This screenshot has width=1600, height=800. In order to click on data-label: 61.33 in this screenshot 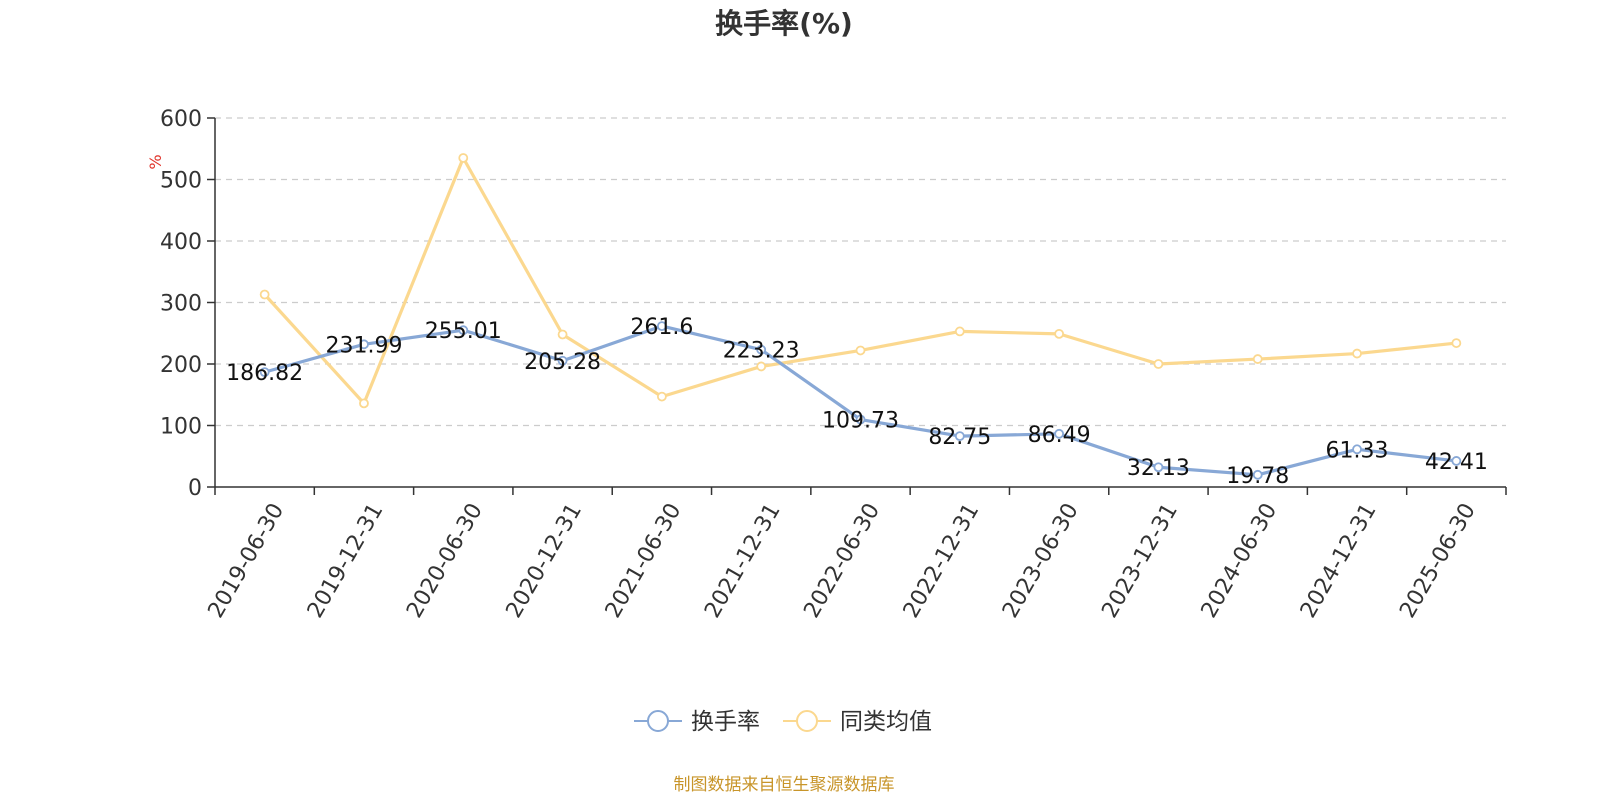, I will do `click(1357, 450)`.